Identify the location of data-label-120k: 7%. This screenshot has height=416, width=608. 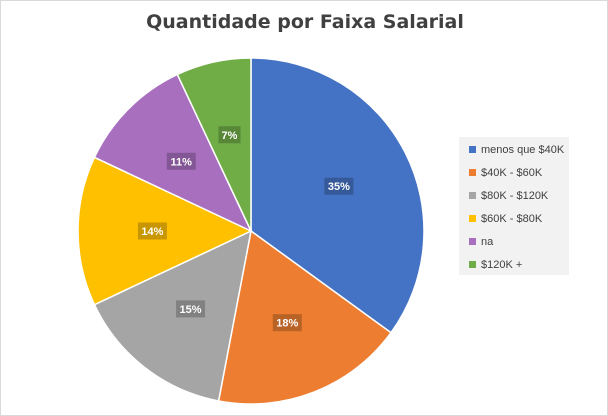
(230, 136).